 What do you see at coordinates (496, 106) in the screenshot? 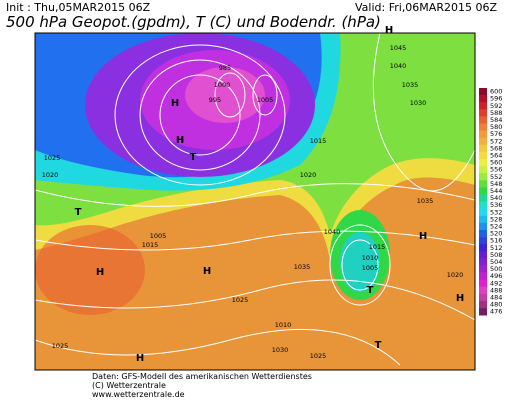
I see `colorbar-label: 592` at bounding box center [496, 106].